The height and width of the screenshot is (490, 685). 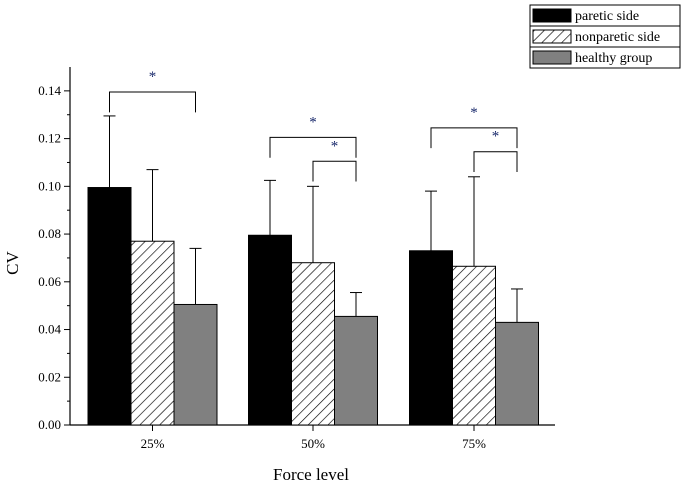 I want to click on y-tick-label: 0.06, so click(x=49, y=281).